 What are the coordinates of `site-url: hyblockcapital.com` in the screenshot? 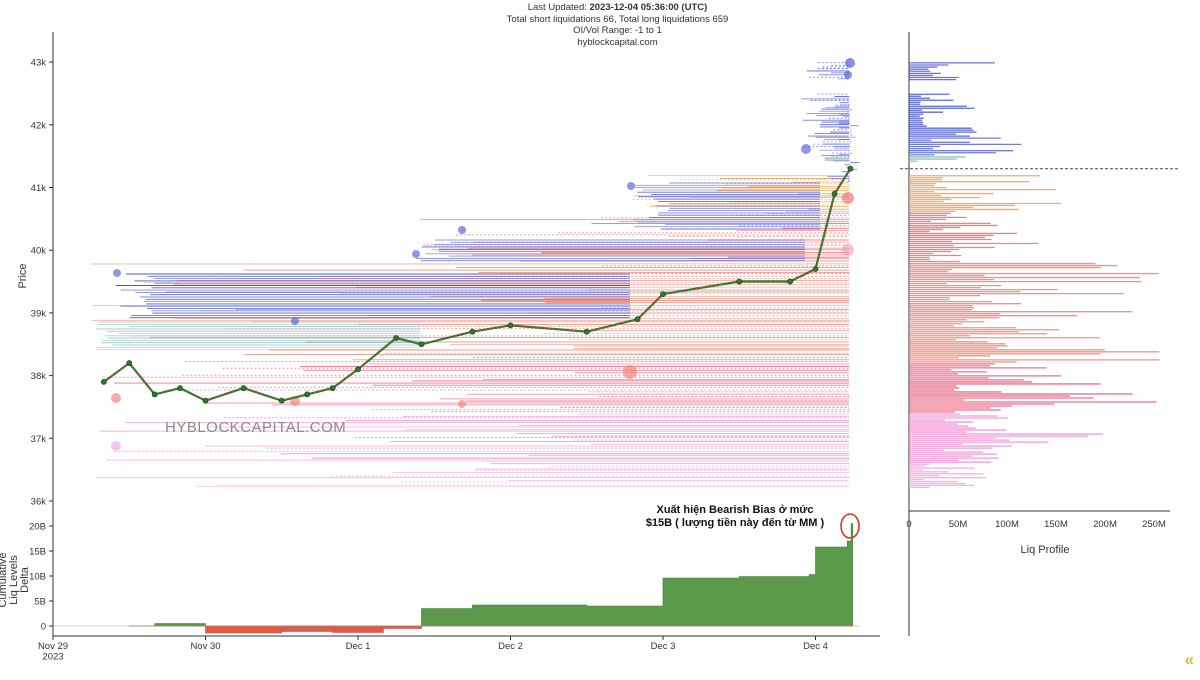 It's located at (617, 42).